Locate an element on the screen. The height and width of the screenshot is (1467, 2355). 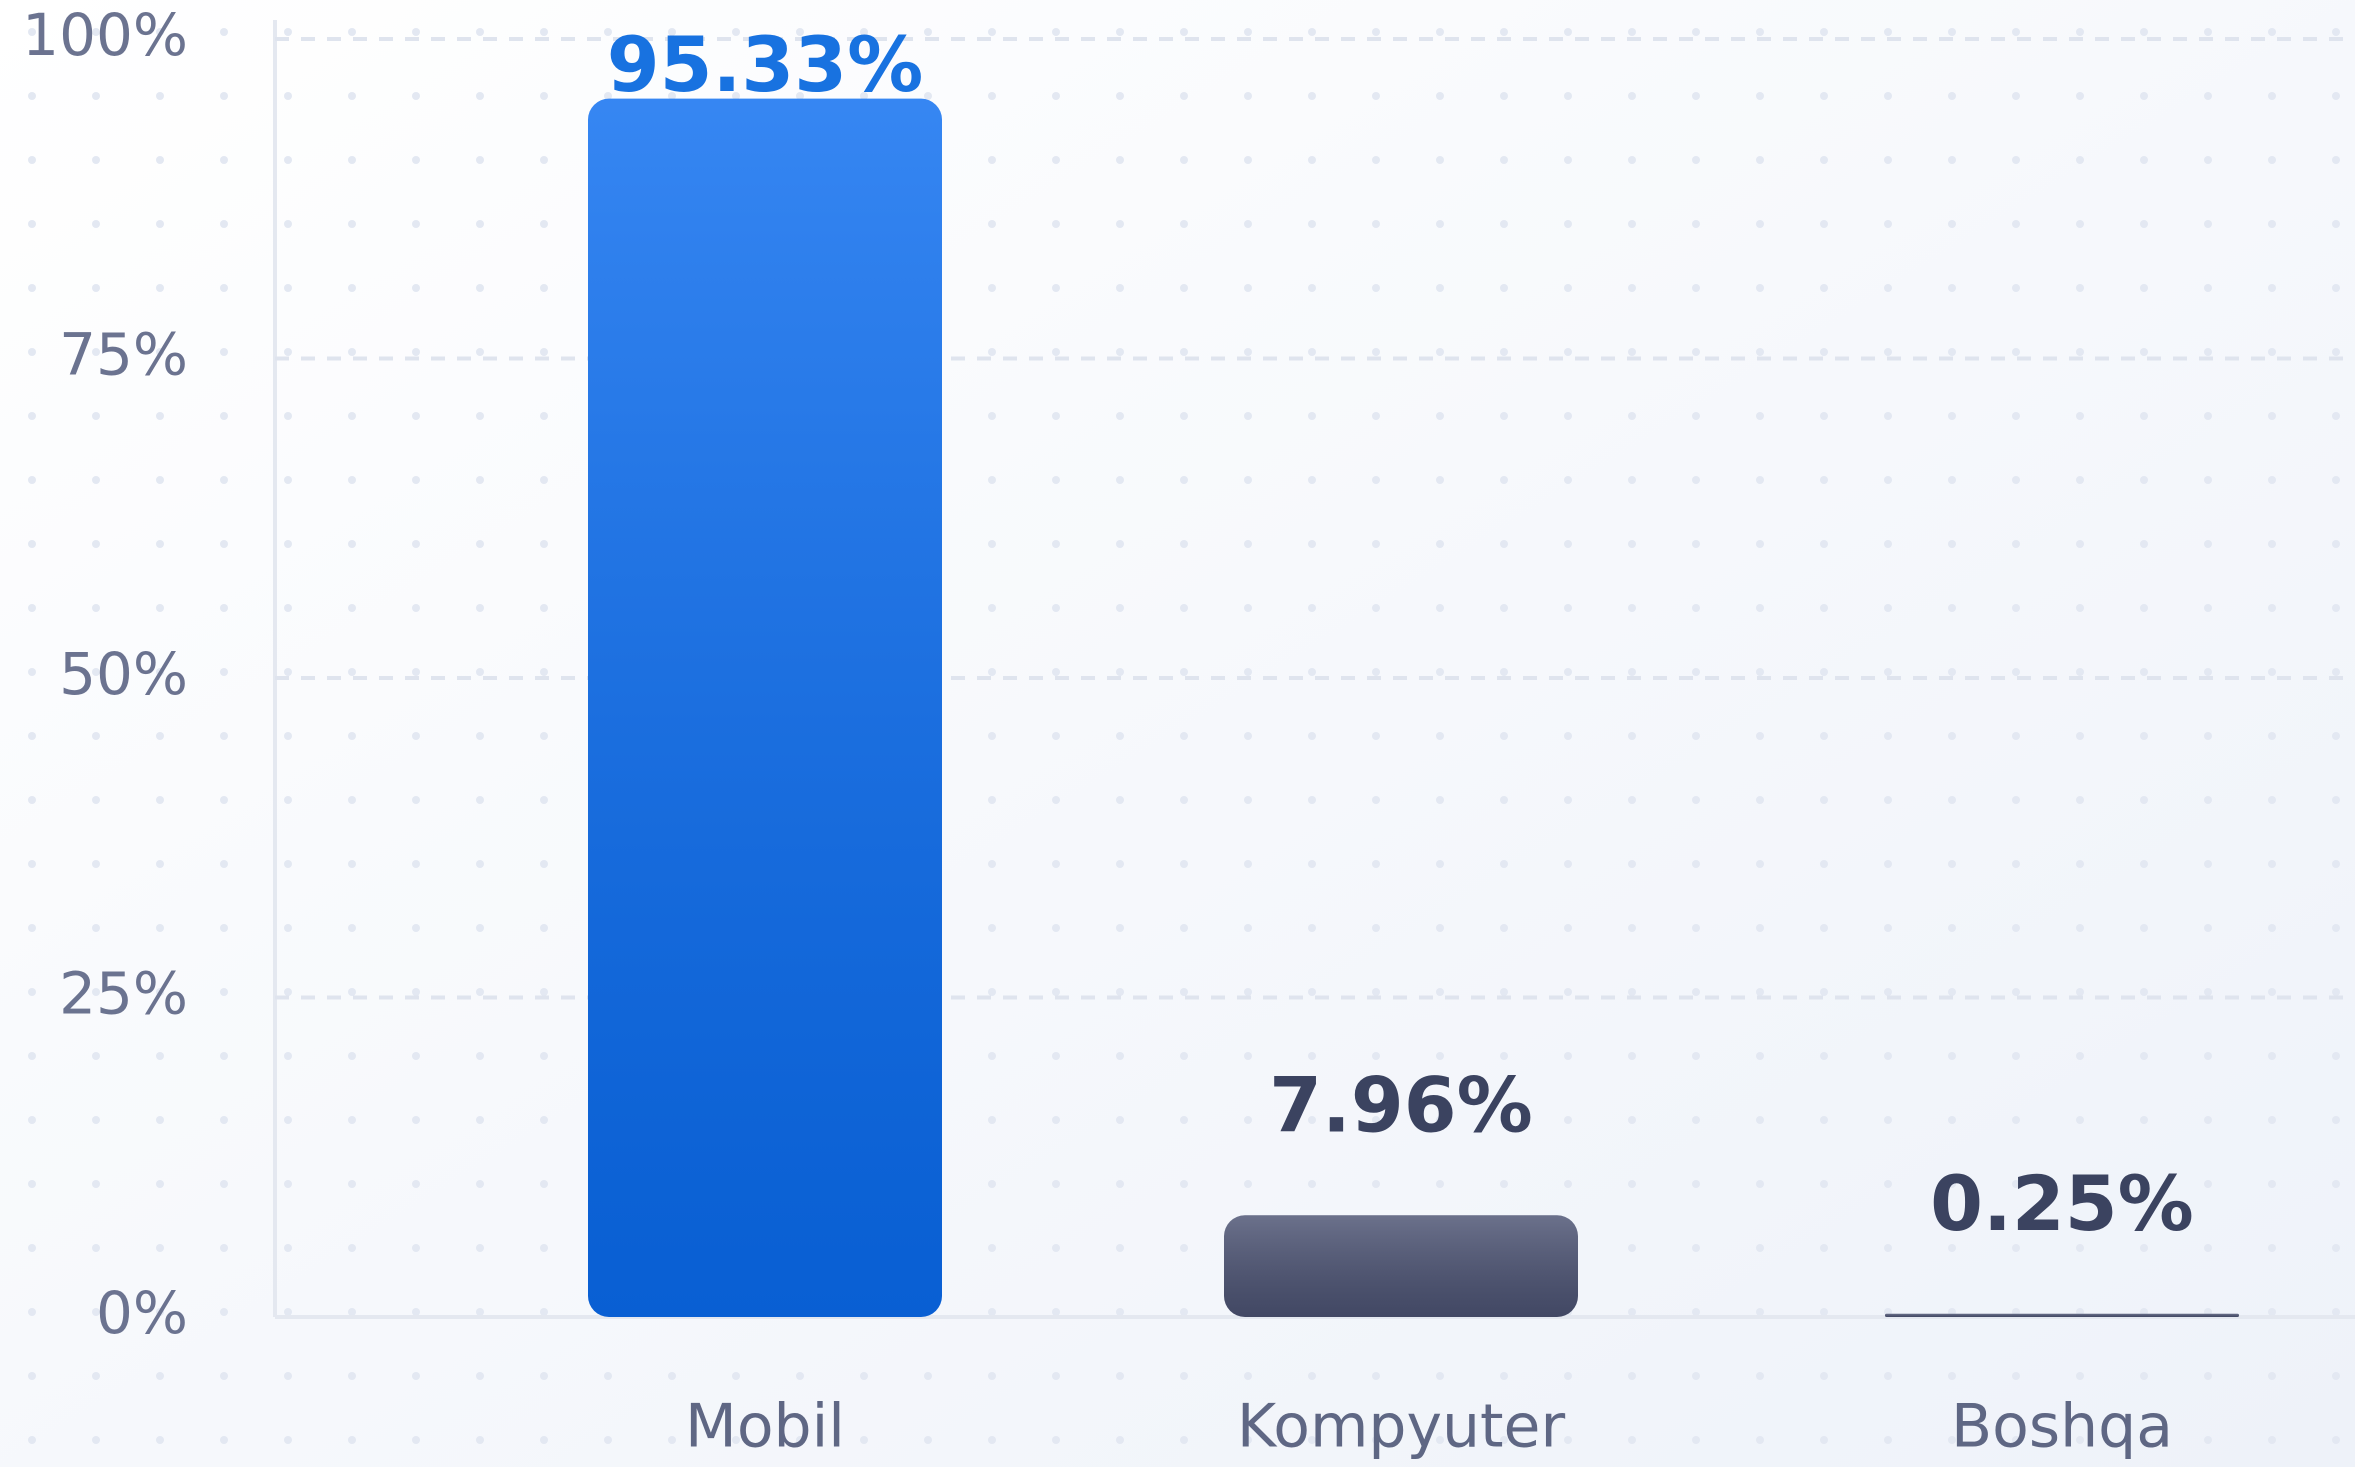
y-tick-label: 0% is located at coordinates (142, 1313).